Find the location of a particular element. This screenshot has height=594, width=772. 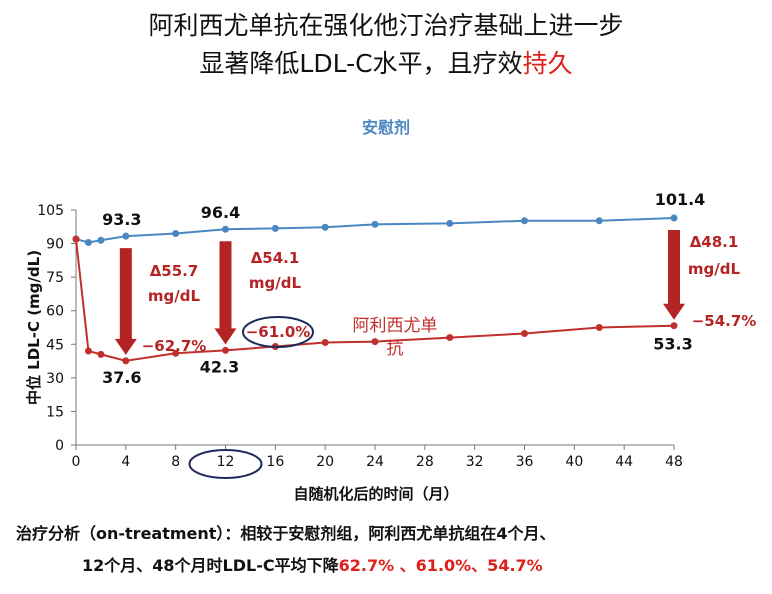

y-tick-label: 90 is located at coordinates (55, 245).